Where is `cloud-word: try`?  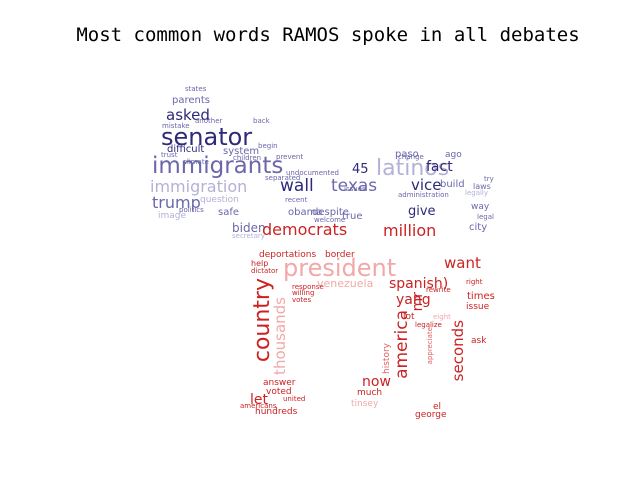
cloud-word: try is located at coordinates (489, 179).